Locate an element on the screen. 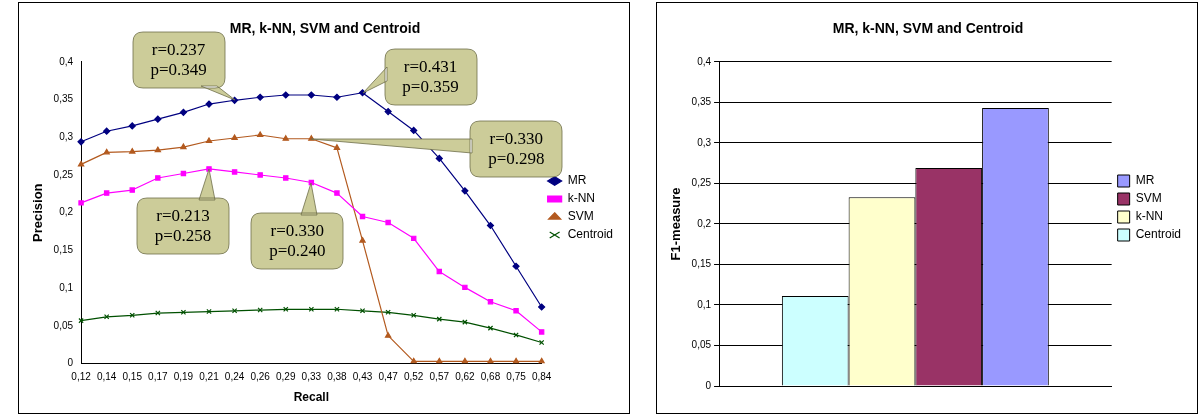  x-tick-label: 0,29 is located at coordinates (286, 377).